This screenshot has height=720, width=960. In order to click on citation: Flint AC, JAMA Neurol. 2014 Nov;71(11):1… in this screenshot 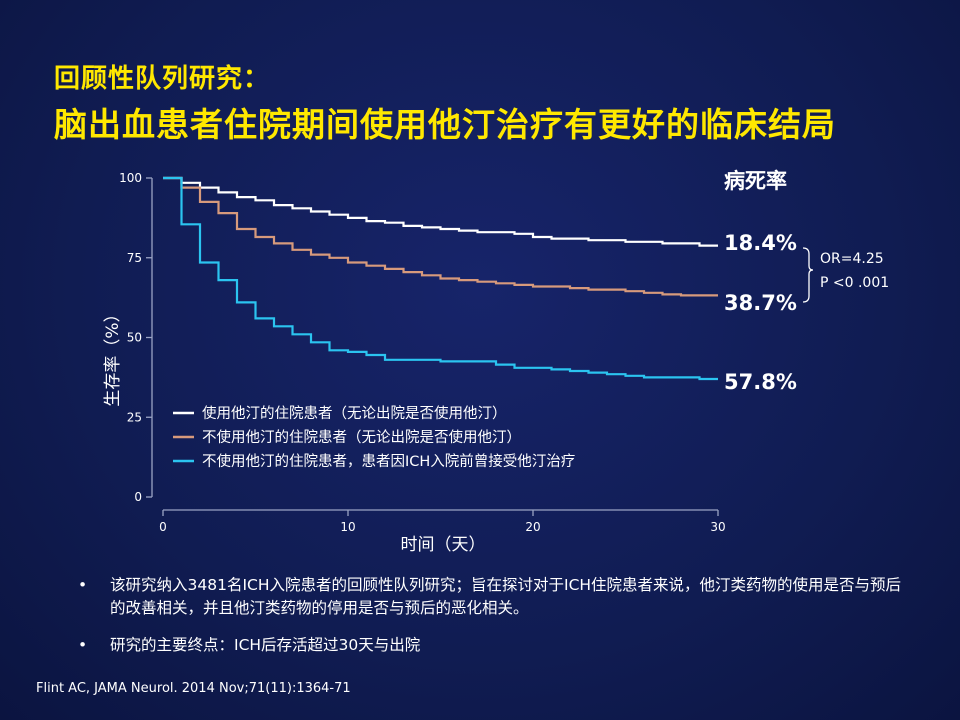, I will do `click(193, 688)`.